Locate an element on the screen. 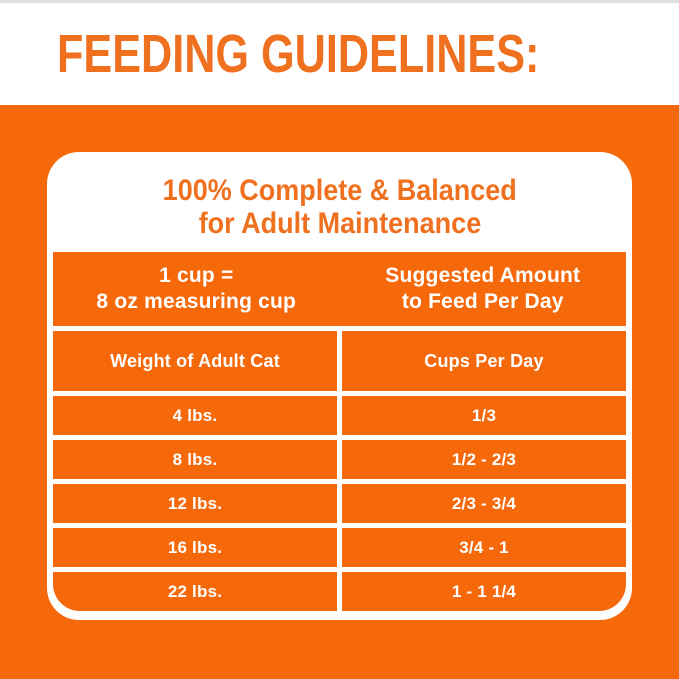  column-header-weight: Weight of Adult Cat is located at coordinates (195, 361).